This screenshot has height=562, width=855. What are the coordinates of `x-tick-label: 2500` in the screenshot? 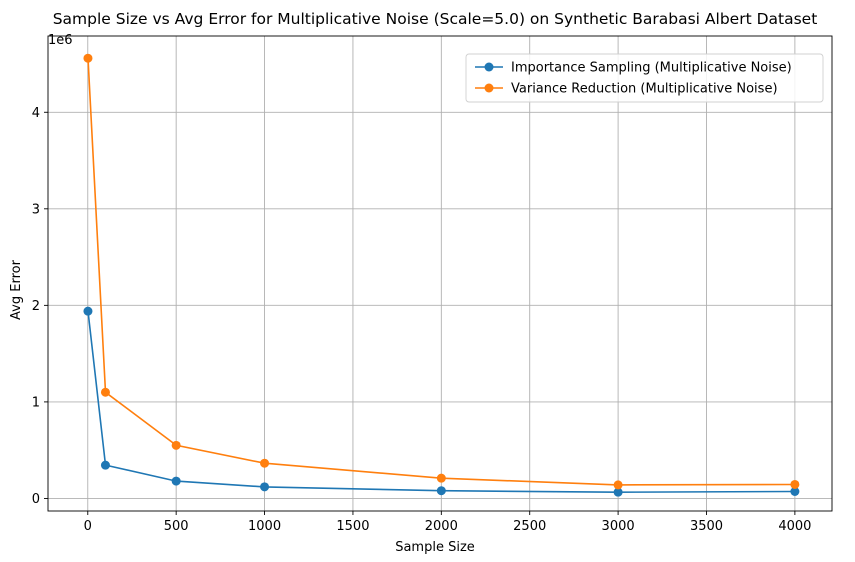 It's located at (529, 526).